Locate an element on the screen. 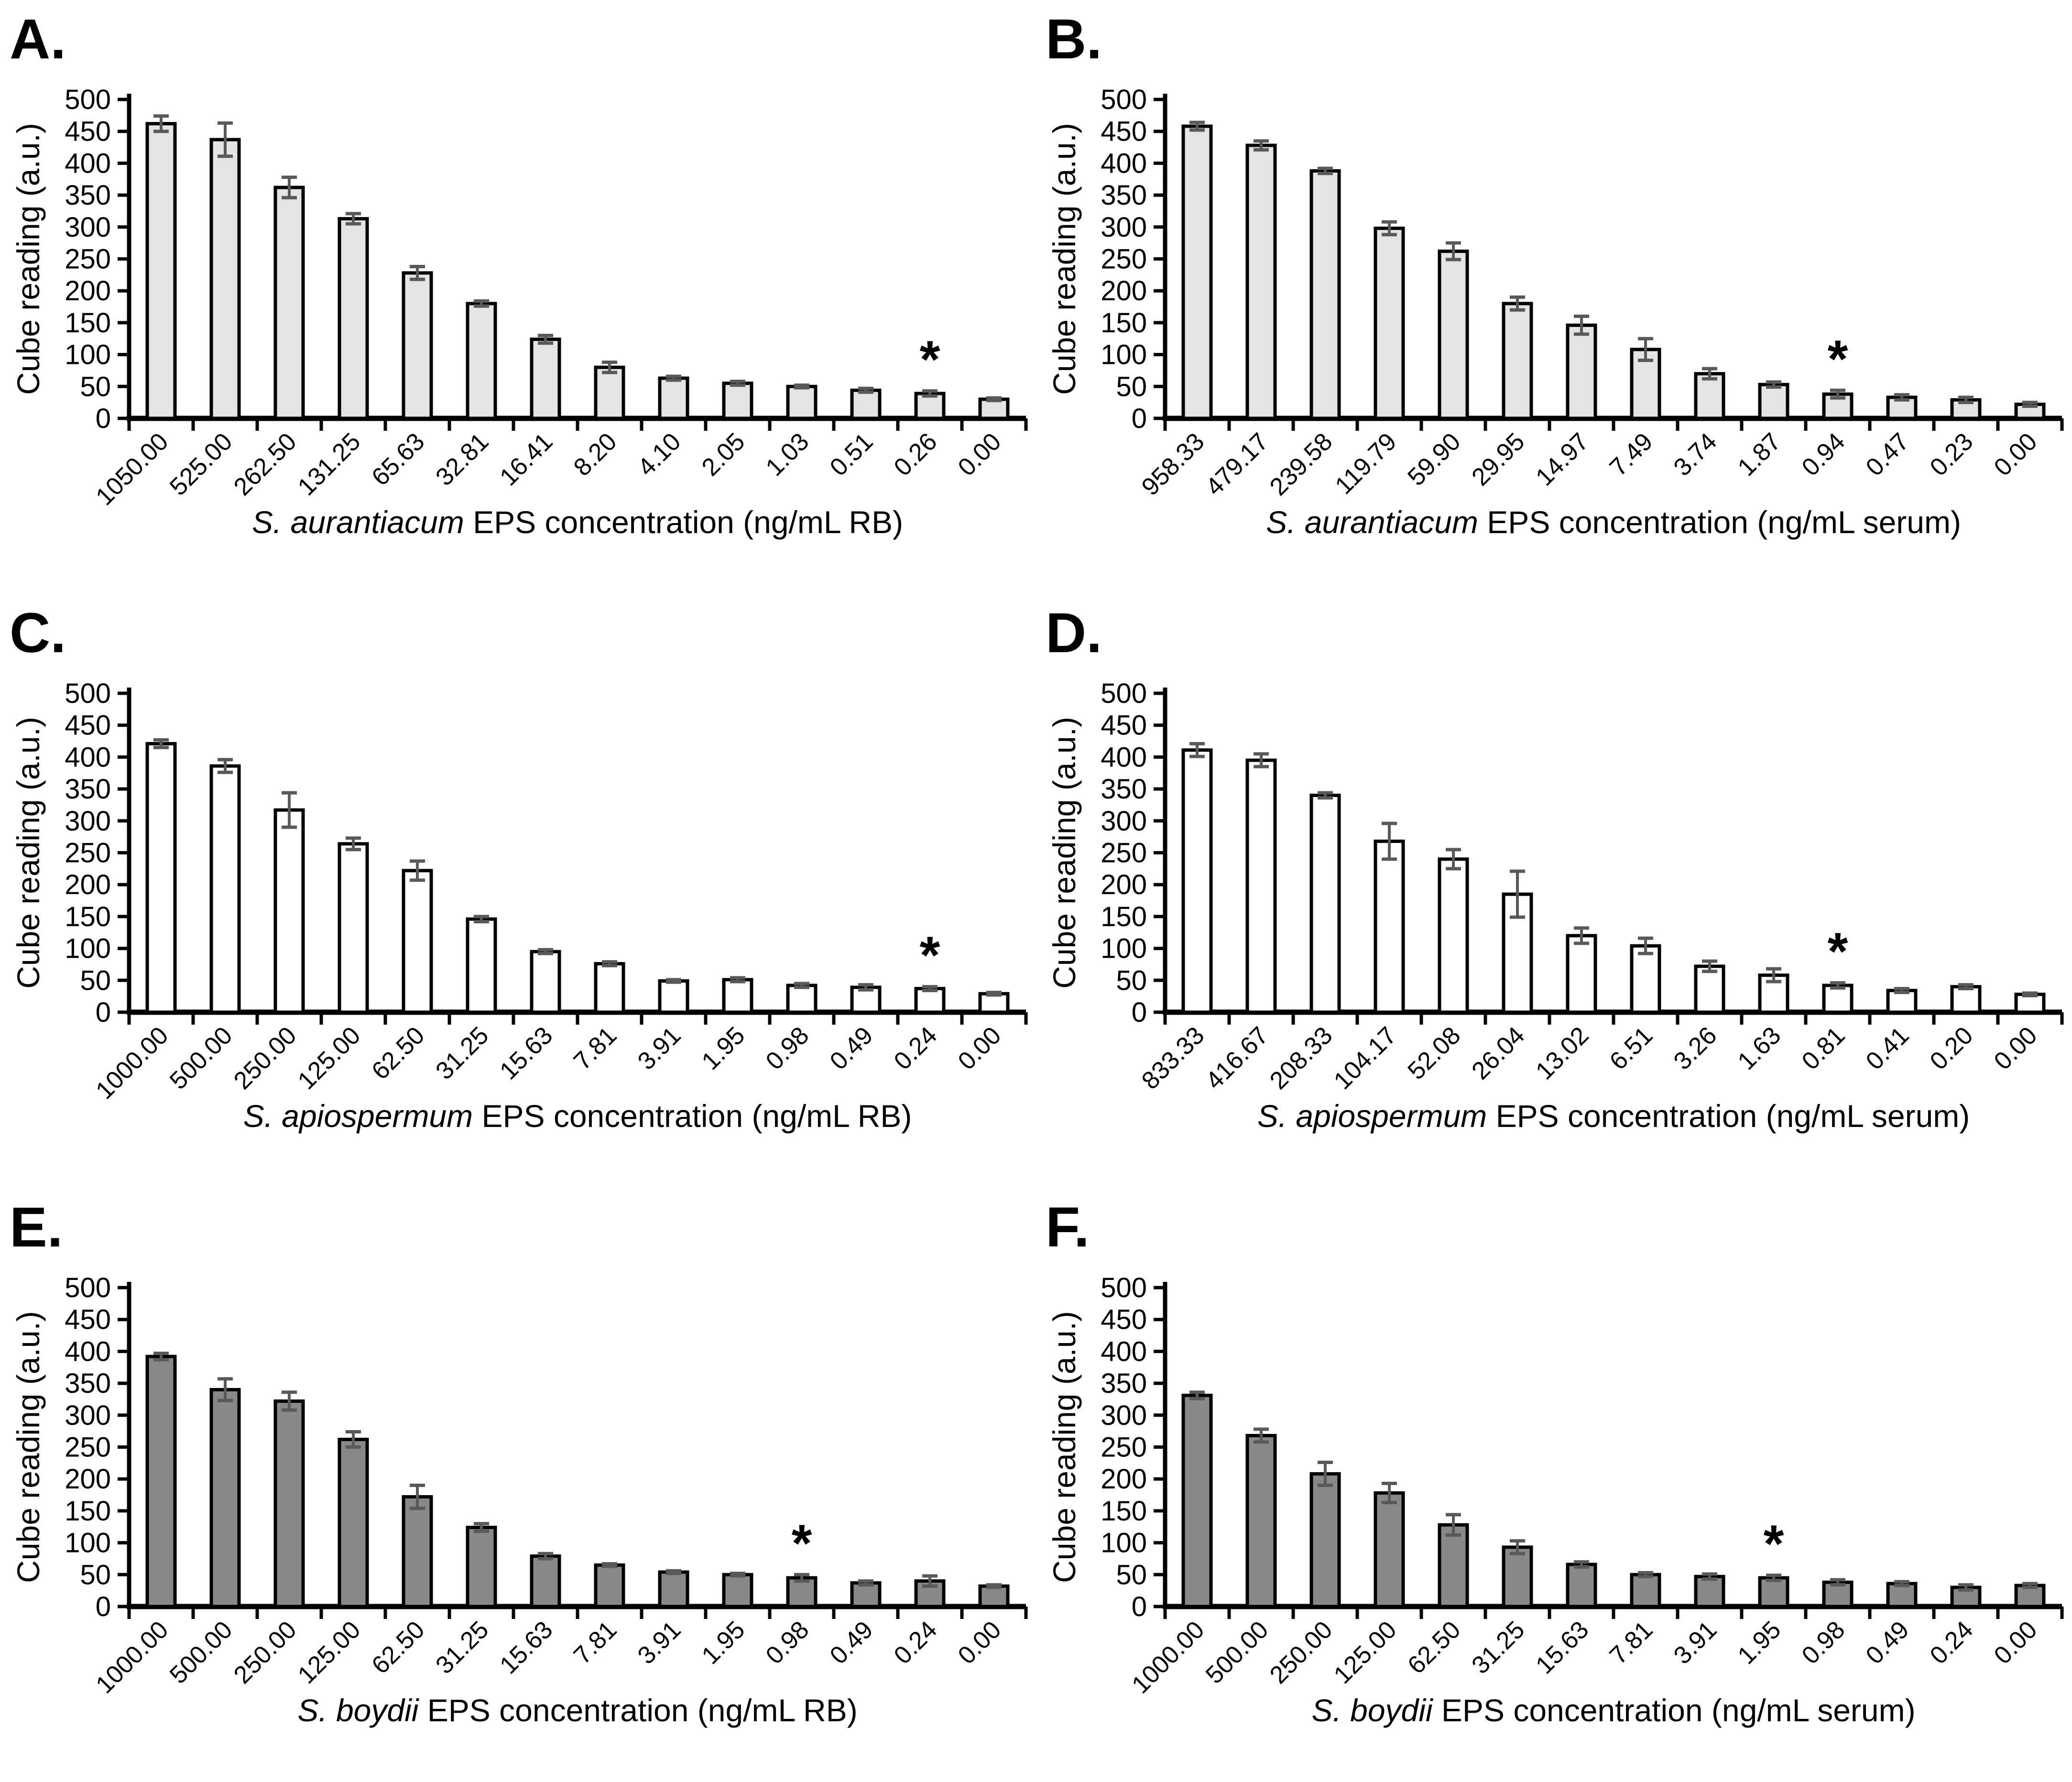 This screenshot has width=2072, height=1782. x-tick-label: 1.95 is located at coordinates (1760, 1643).